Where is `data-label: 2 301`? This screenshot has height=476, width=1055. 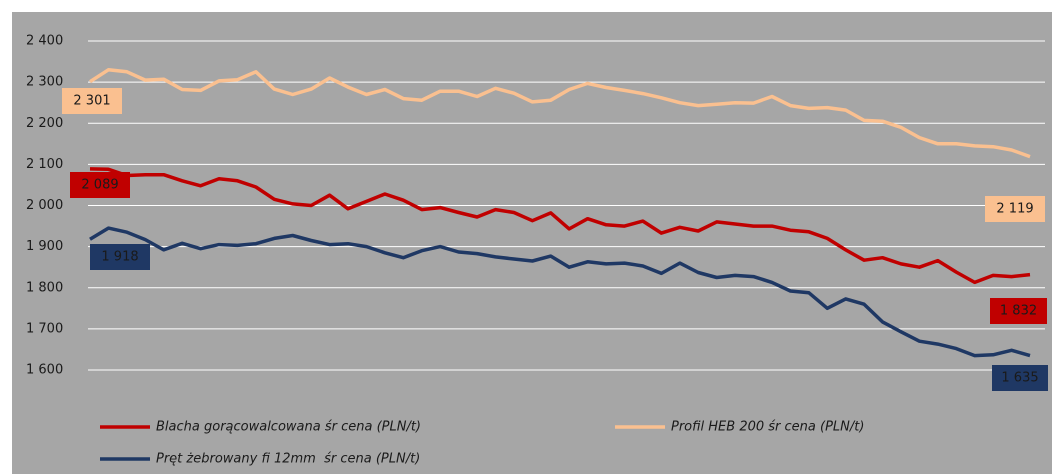 data-label: 2 301 is located at coordinates (91, 101).